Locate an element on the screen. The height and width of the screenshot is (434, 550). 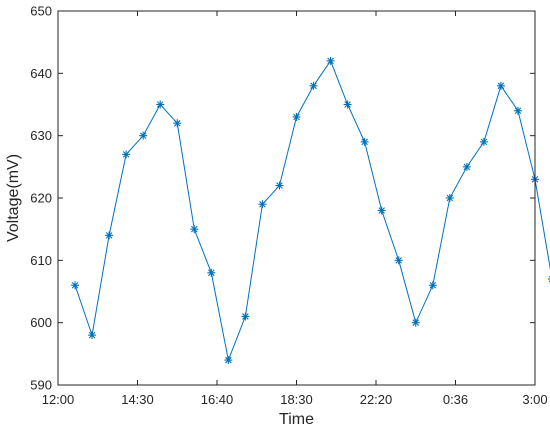
x-tick-label: 0:36 is located at coordinates (455, 399).